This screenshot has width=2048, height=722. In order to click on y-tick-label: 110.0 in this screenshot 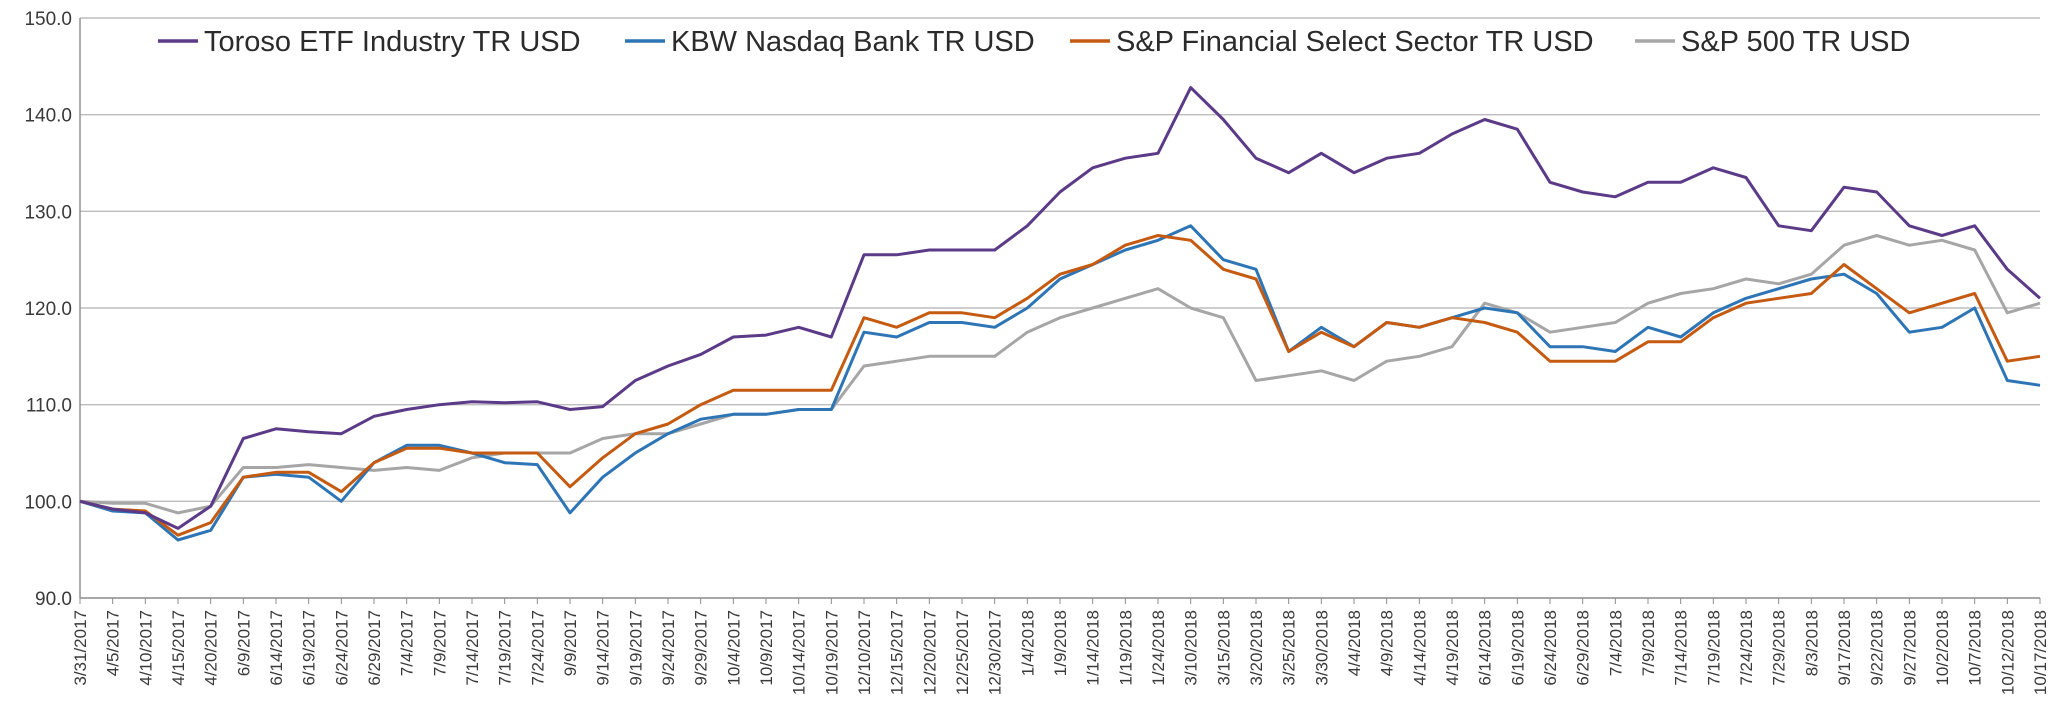, I will do `click(49, 406)`.